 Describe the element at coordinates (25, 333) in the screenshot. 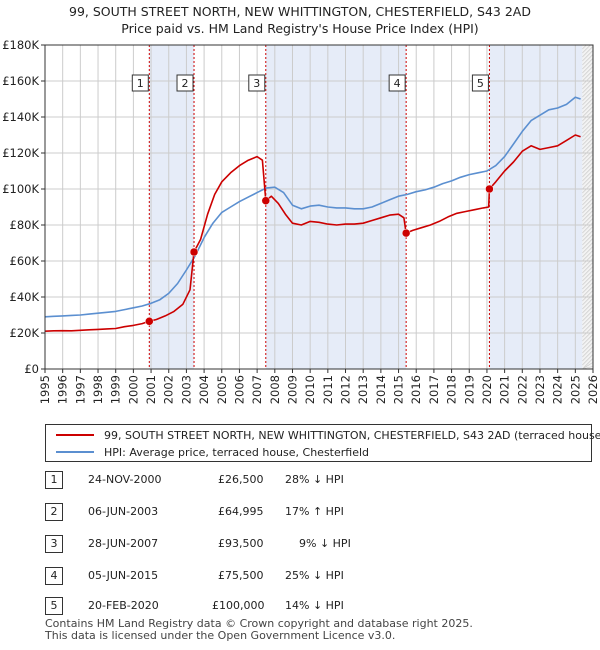

I see `y-tick-label: £20K` at that location.